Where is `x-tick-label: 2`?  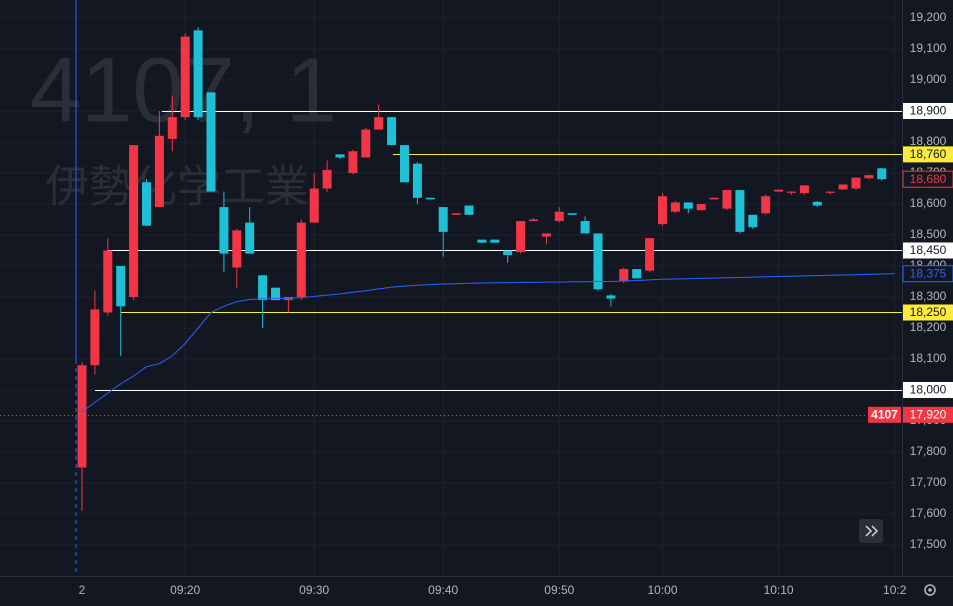
x-tick-label: 2 is located at coordinates (82, 590).